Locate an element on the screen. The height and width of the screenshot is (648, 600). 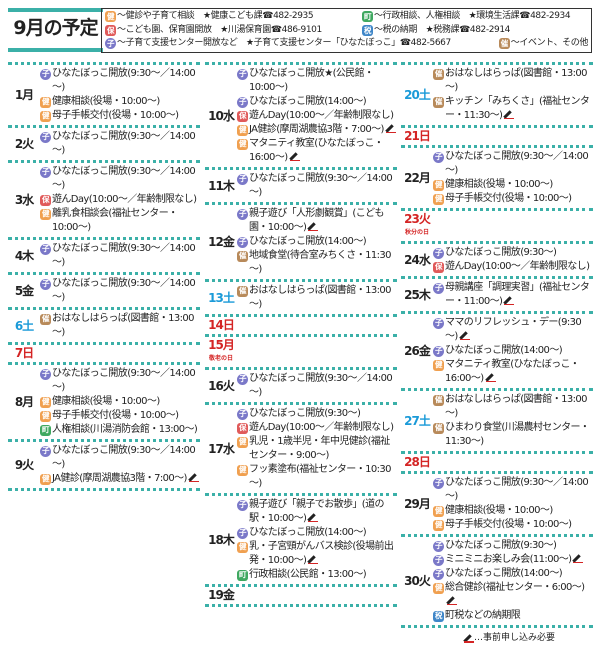
day-label: 11木 is located at coordinates (221, 185).